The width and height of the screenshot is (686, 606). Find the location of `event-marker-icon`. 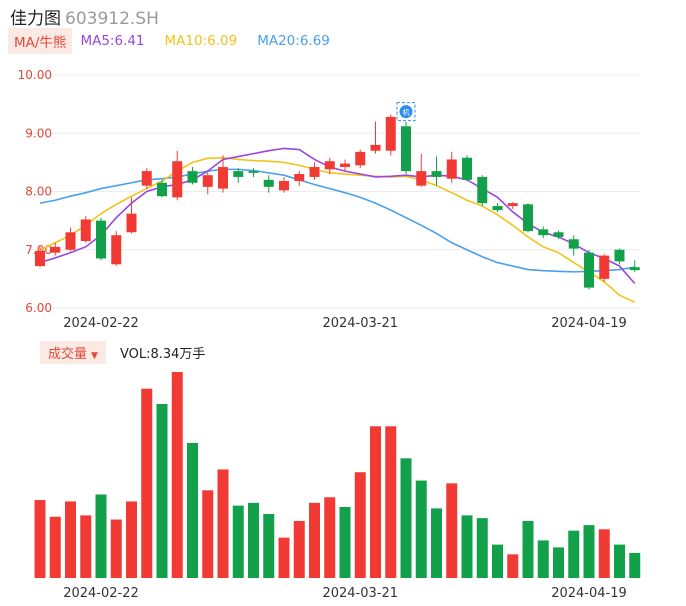

event-marker-icon is located at coordinates (406, 112).